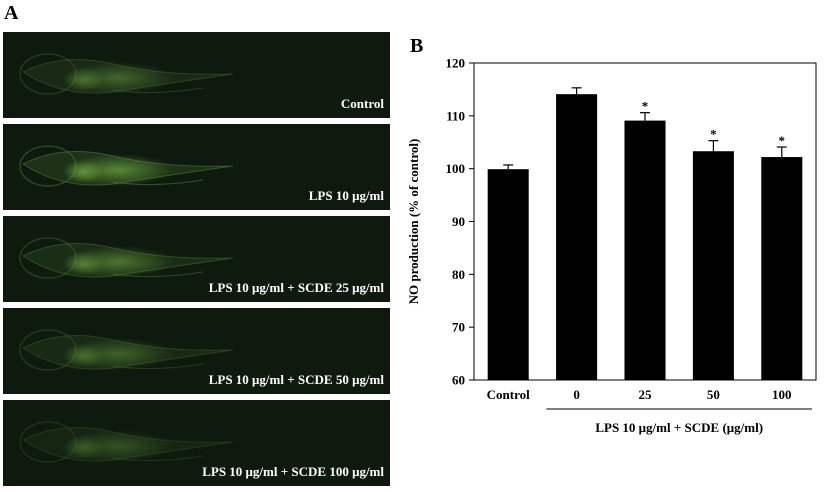 This screenshot has height=492, width=827. I want to click on x-tick-label: Control, so click(508, 394).